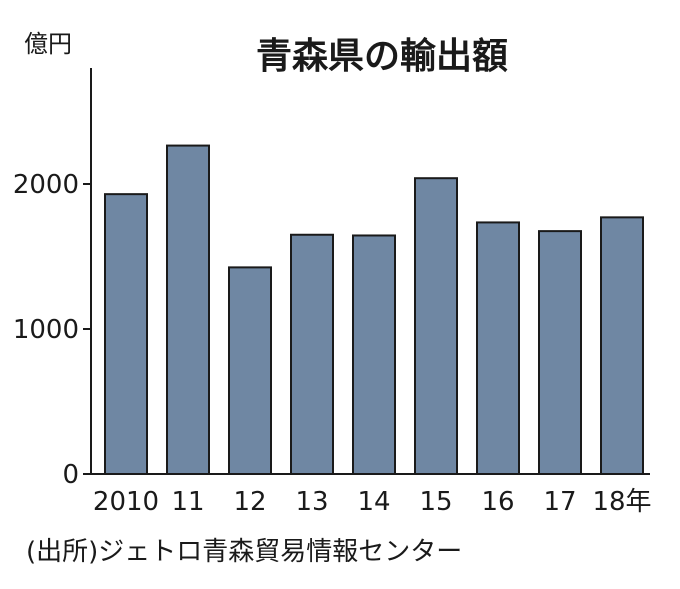 This screenshot has width=680, height=589. I want to click on bar-2010, so click(126, 334).